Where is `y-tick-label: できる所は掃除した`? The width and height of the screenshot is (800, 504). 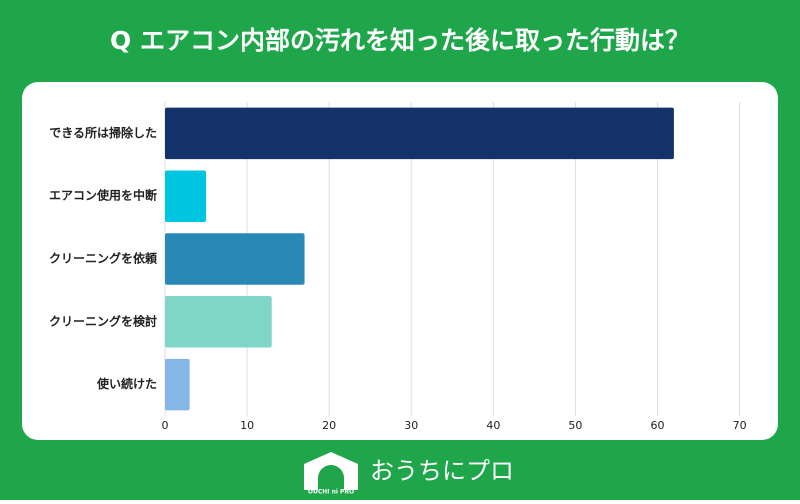 y-tick-label: できる所は掃除した is located at coordinates (103, 132).